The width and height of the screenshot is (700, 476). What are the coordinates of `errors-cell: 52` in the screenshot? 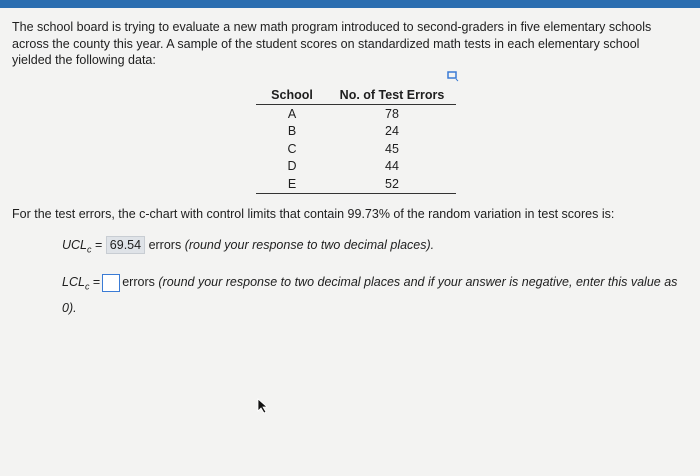 It's located at (392, 184).